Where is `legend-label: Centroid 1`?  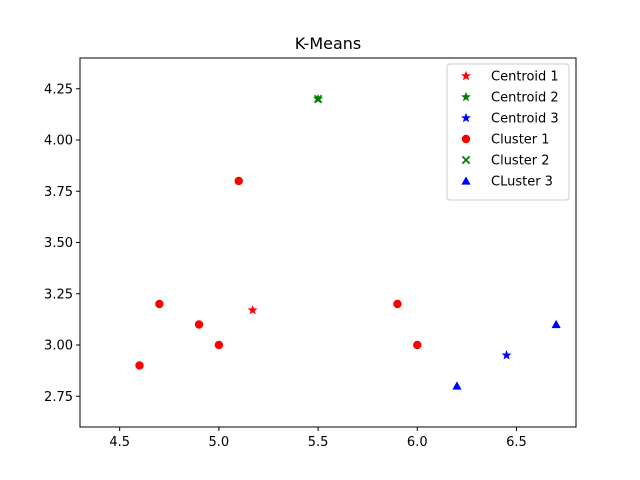 legend-label: Centroid 1 is located at coordinates (525, 77).